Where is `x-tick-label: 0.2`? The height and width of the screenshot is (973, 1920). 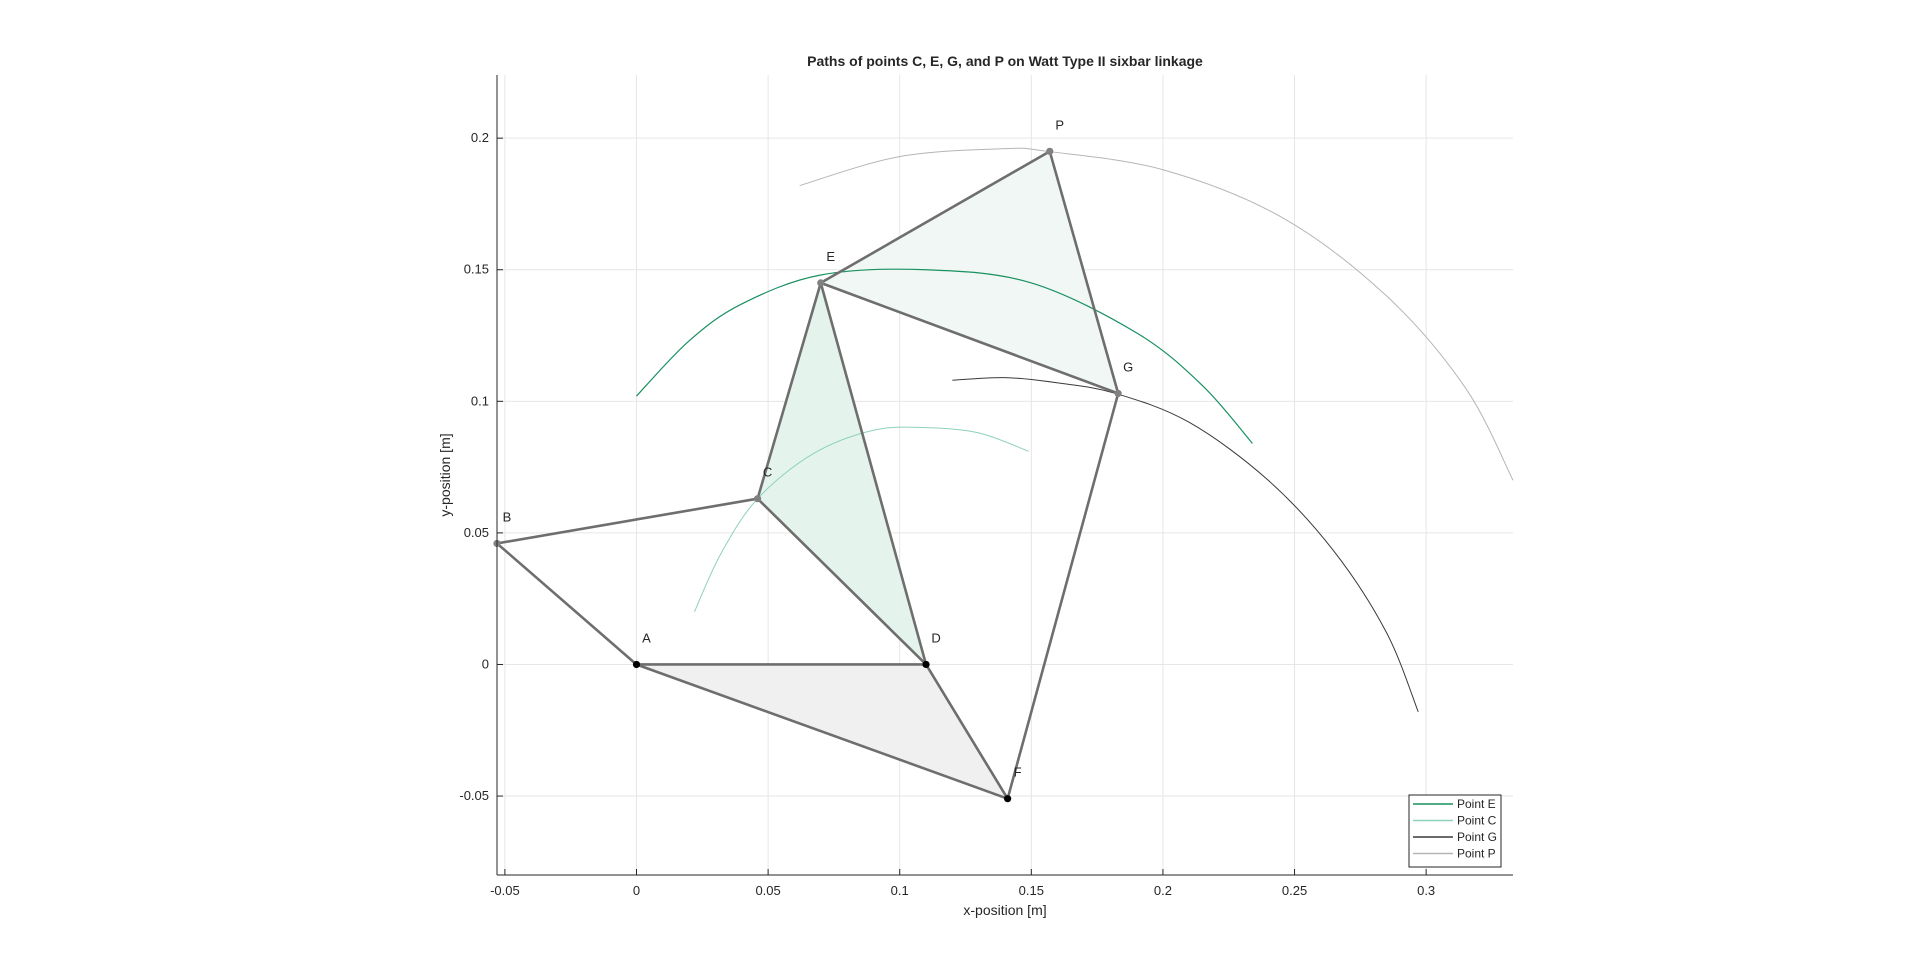 x-tick-label: 0.2 is located at coordinates (1163, 890).